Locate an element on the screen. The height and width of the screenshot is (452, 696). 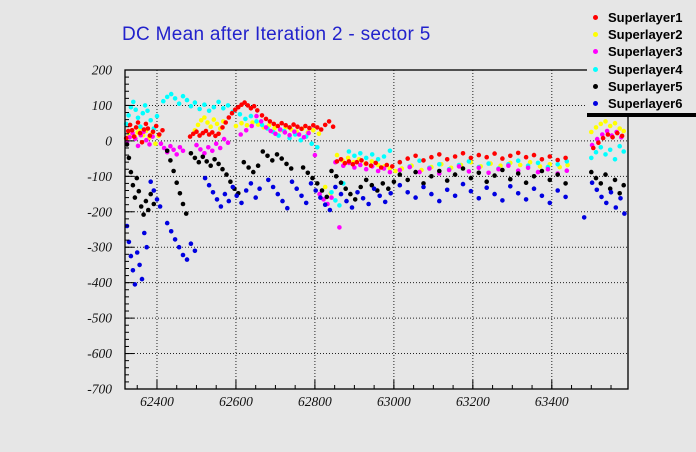
y-tick-label: -300 is located at coordinates (99, 247).